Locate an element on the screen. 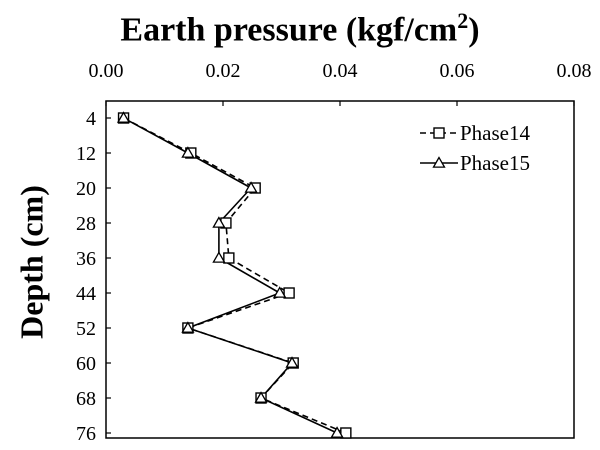 The width and height of the screenshot is (600, 450). y-tick-label: 12 is located at coordinates (86, 154).